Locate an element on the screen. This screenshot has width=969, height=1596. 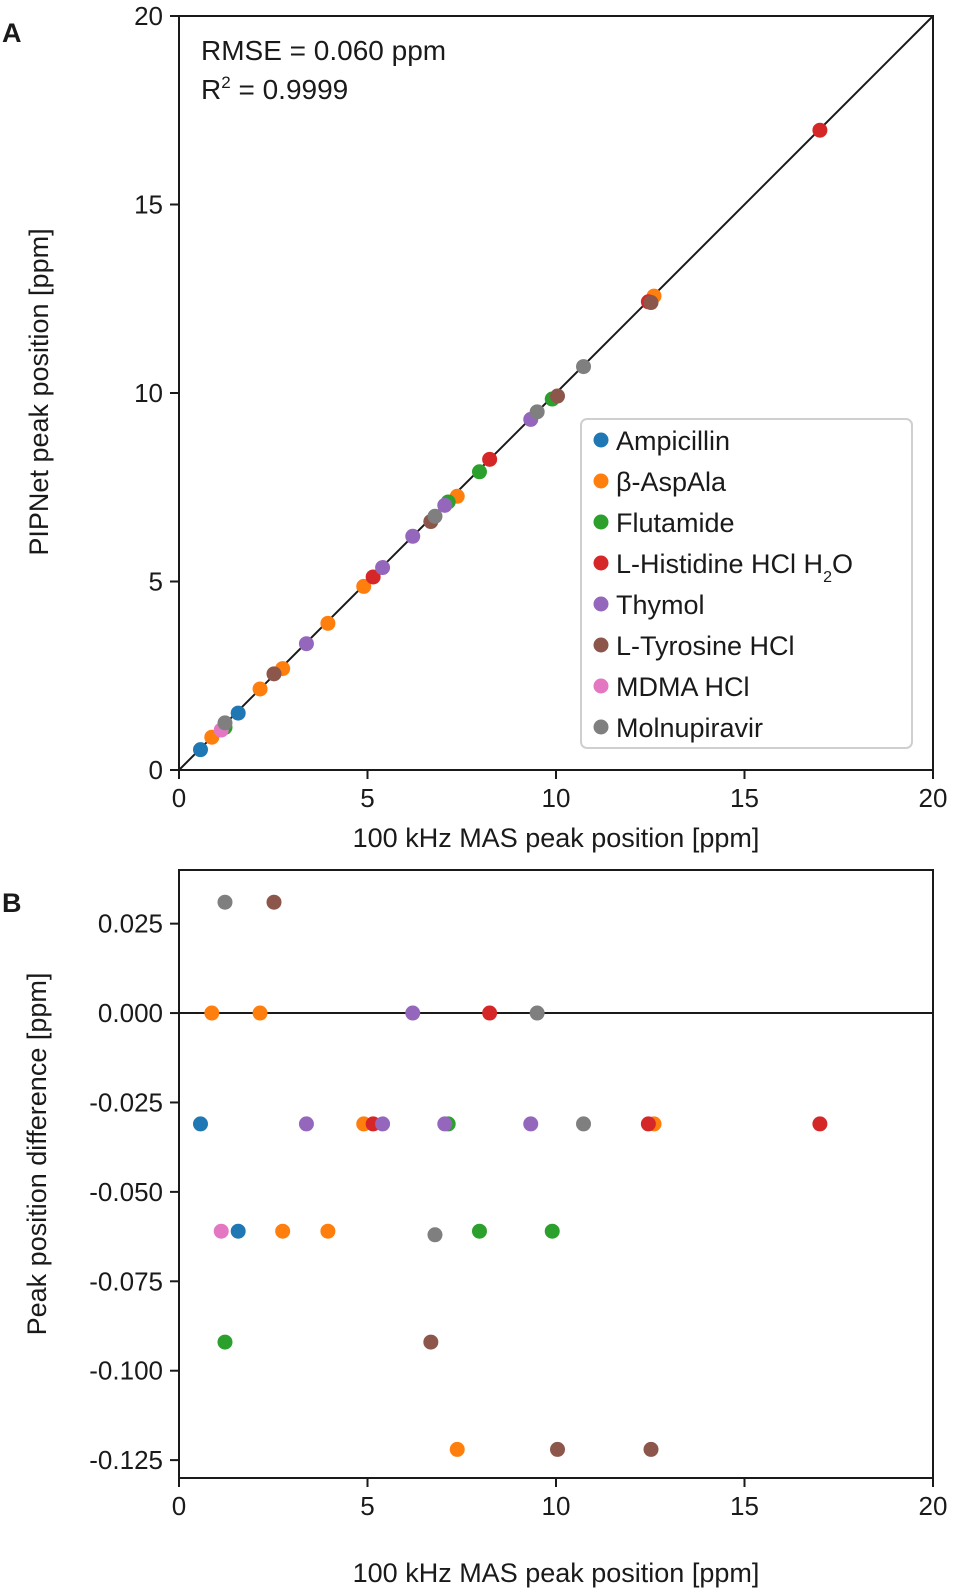
y-tick-label: 5 is located at coordinates (156, 582).